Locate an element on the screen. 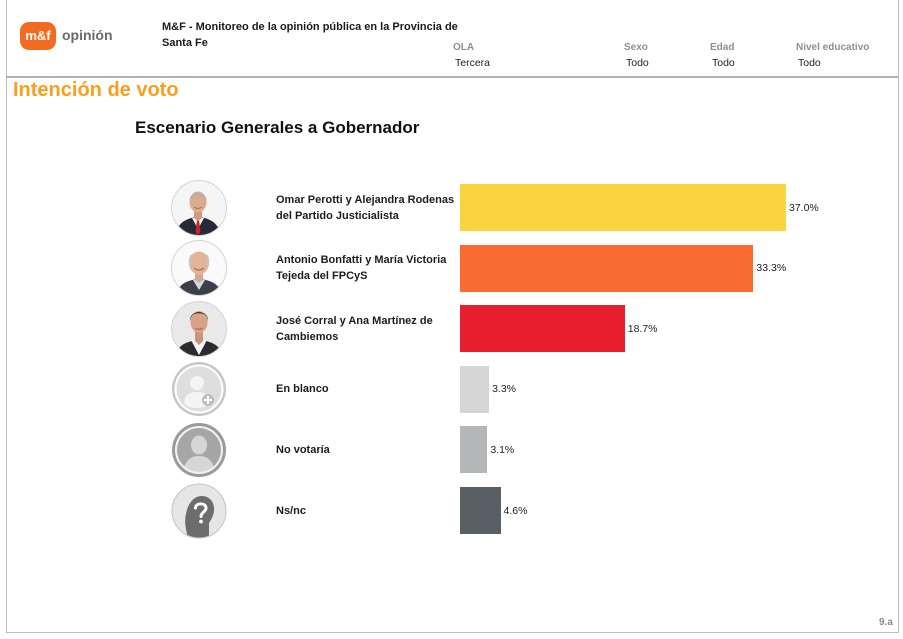 The width and height of the screenshot is (903, 639). value-label: 37.0% is located at coordinates (804, 207).